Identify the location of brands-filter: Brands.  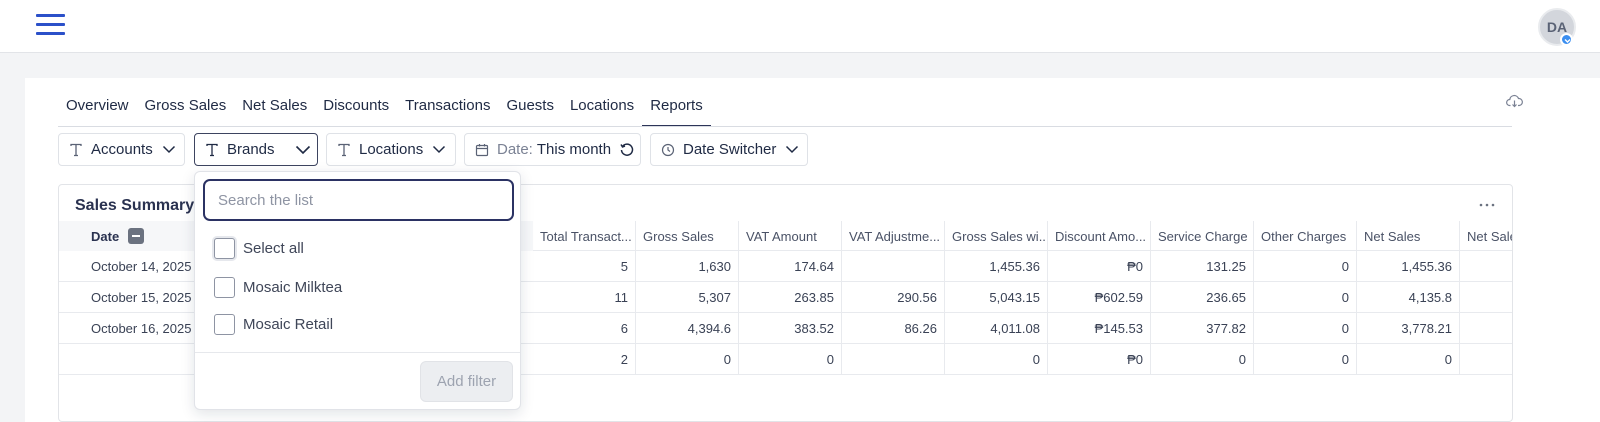
(256, 149).